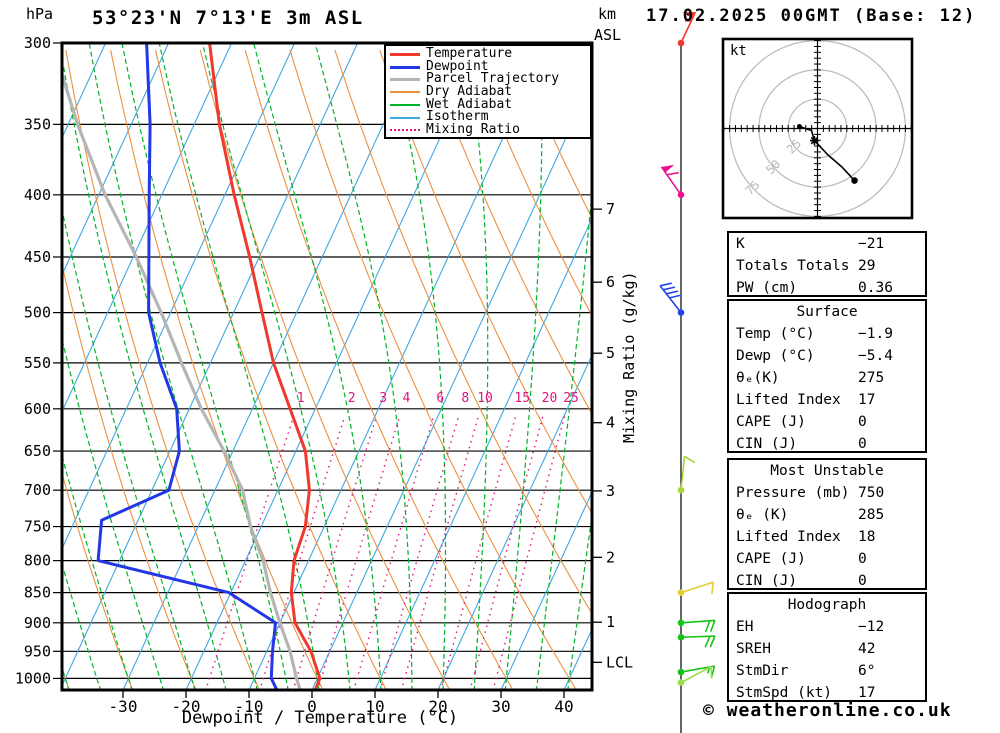  Describe the element at coordinates (799, 127) in the screenshot. I see `hodograph-trace-start-dot` at that location.